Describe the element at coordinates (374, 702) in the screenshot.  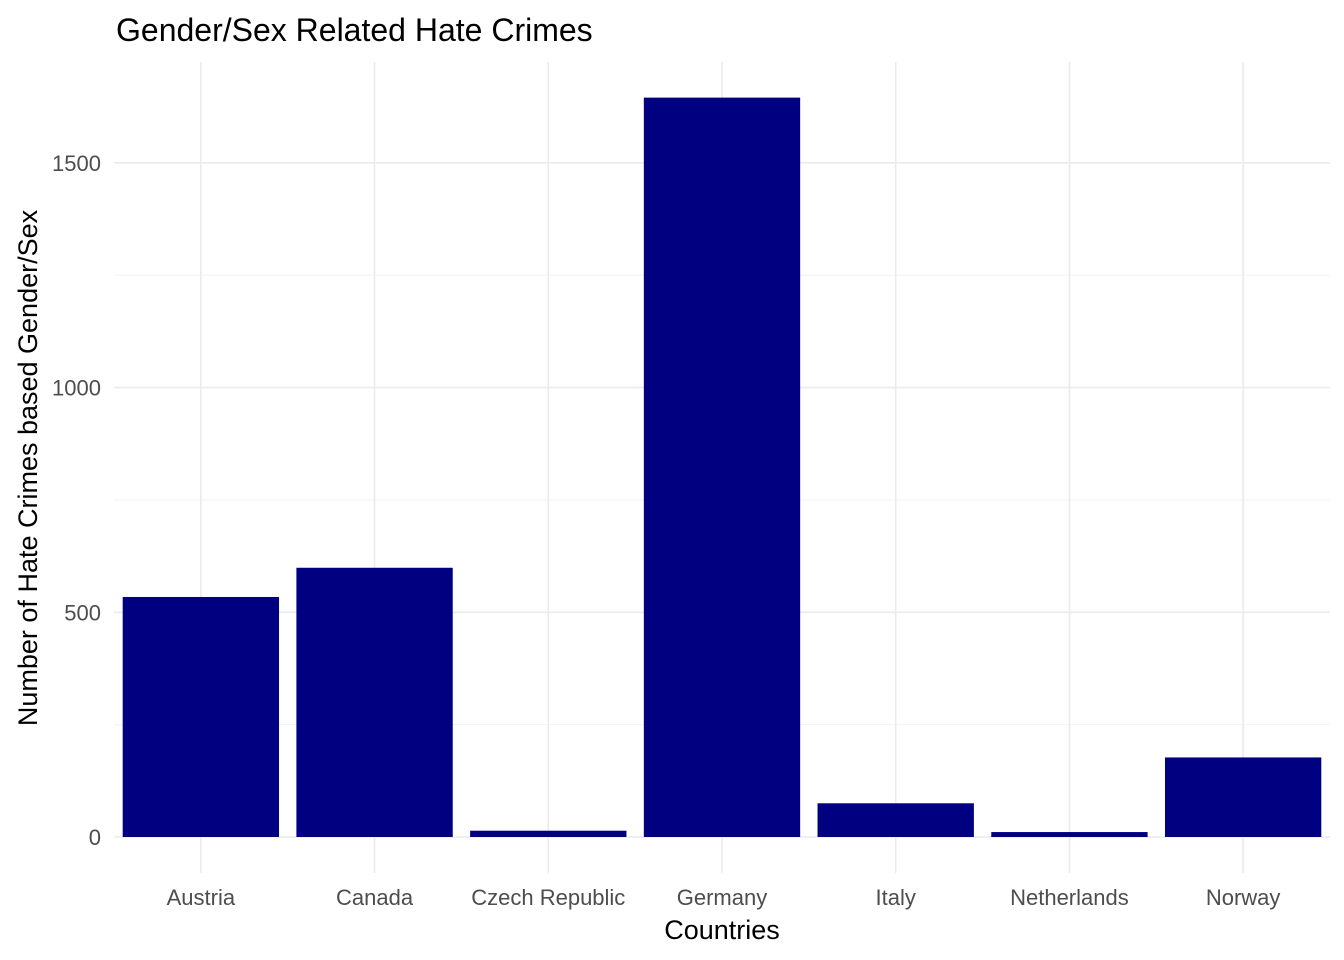
I see `bar-canada` at that location.